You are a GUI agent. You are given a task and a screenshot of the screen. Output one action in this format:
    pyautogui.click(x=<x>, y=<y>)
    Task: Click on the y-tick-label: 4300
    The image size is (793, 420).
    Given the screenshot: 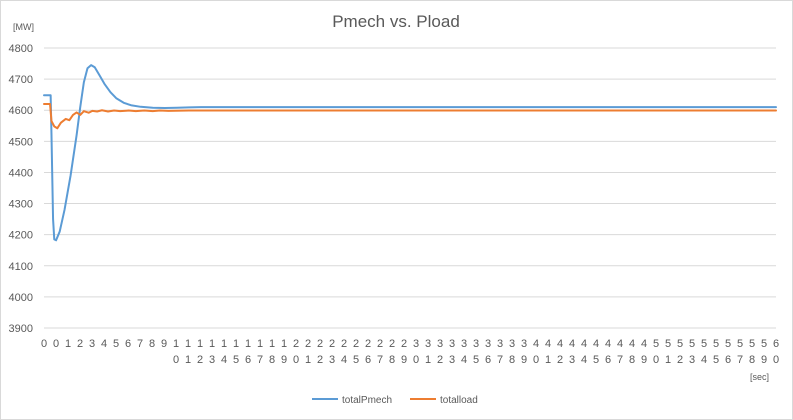 What is the action you would take?
    pyautogui.click(x=21, y=205)
    